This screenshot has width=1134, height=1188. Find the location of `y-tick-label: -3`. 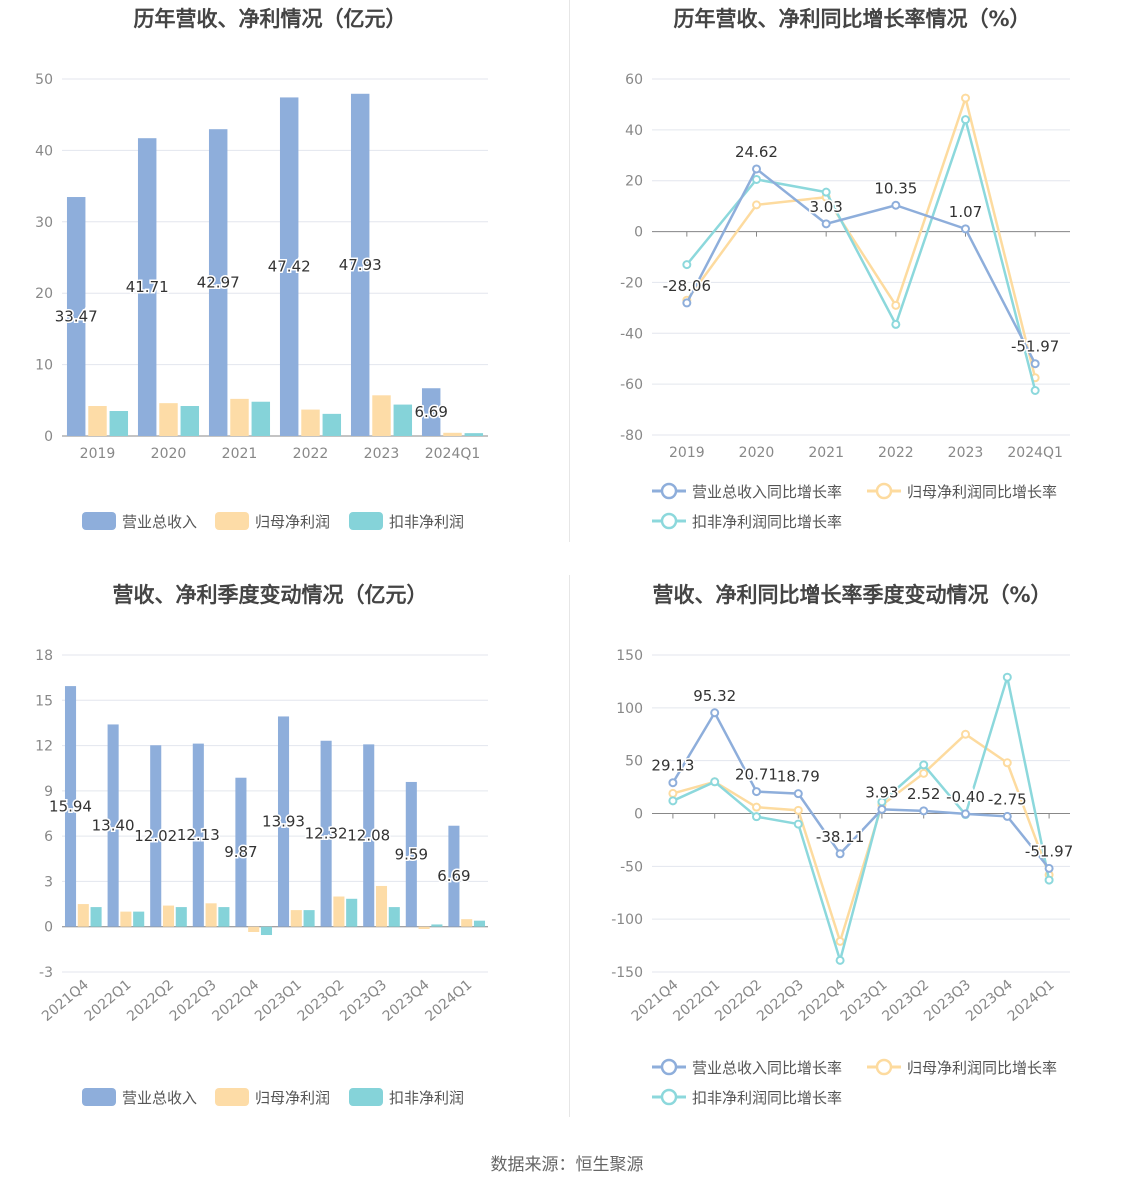

y-tick-label: -3 is located at coordinates (46, 973).